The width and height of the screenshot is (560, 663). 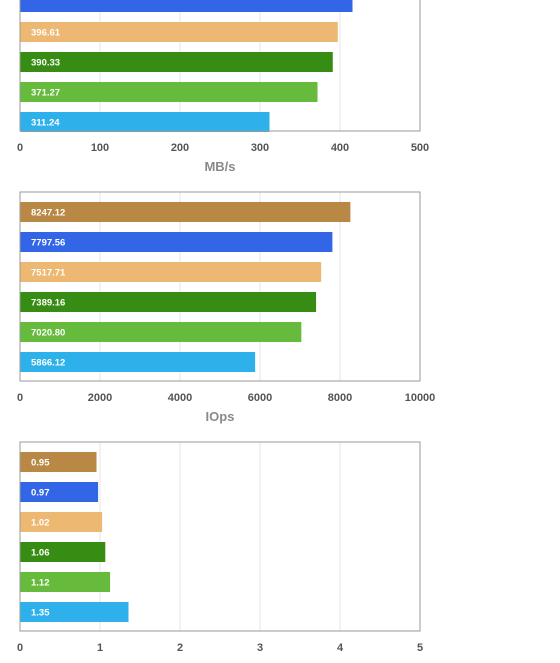 I want to click on bar-value-label: 7020.80, so click(x=48, y=333).